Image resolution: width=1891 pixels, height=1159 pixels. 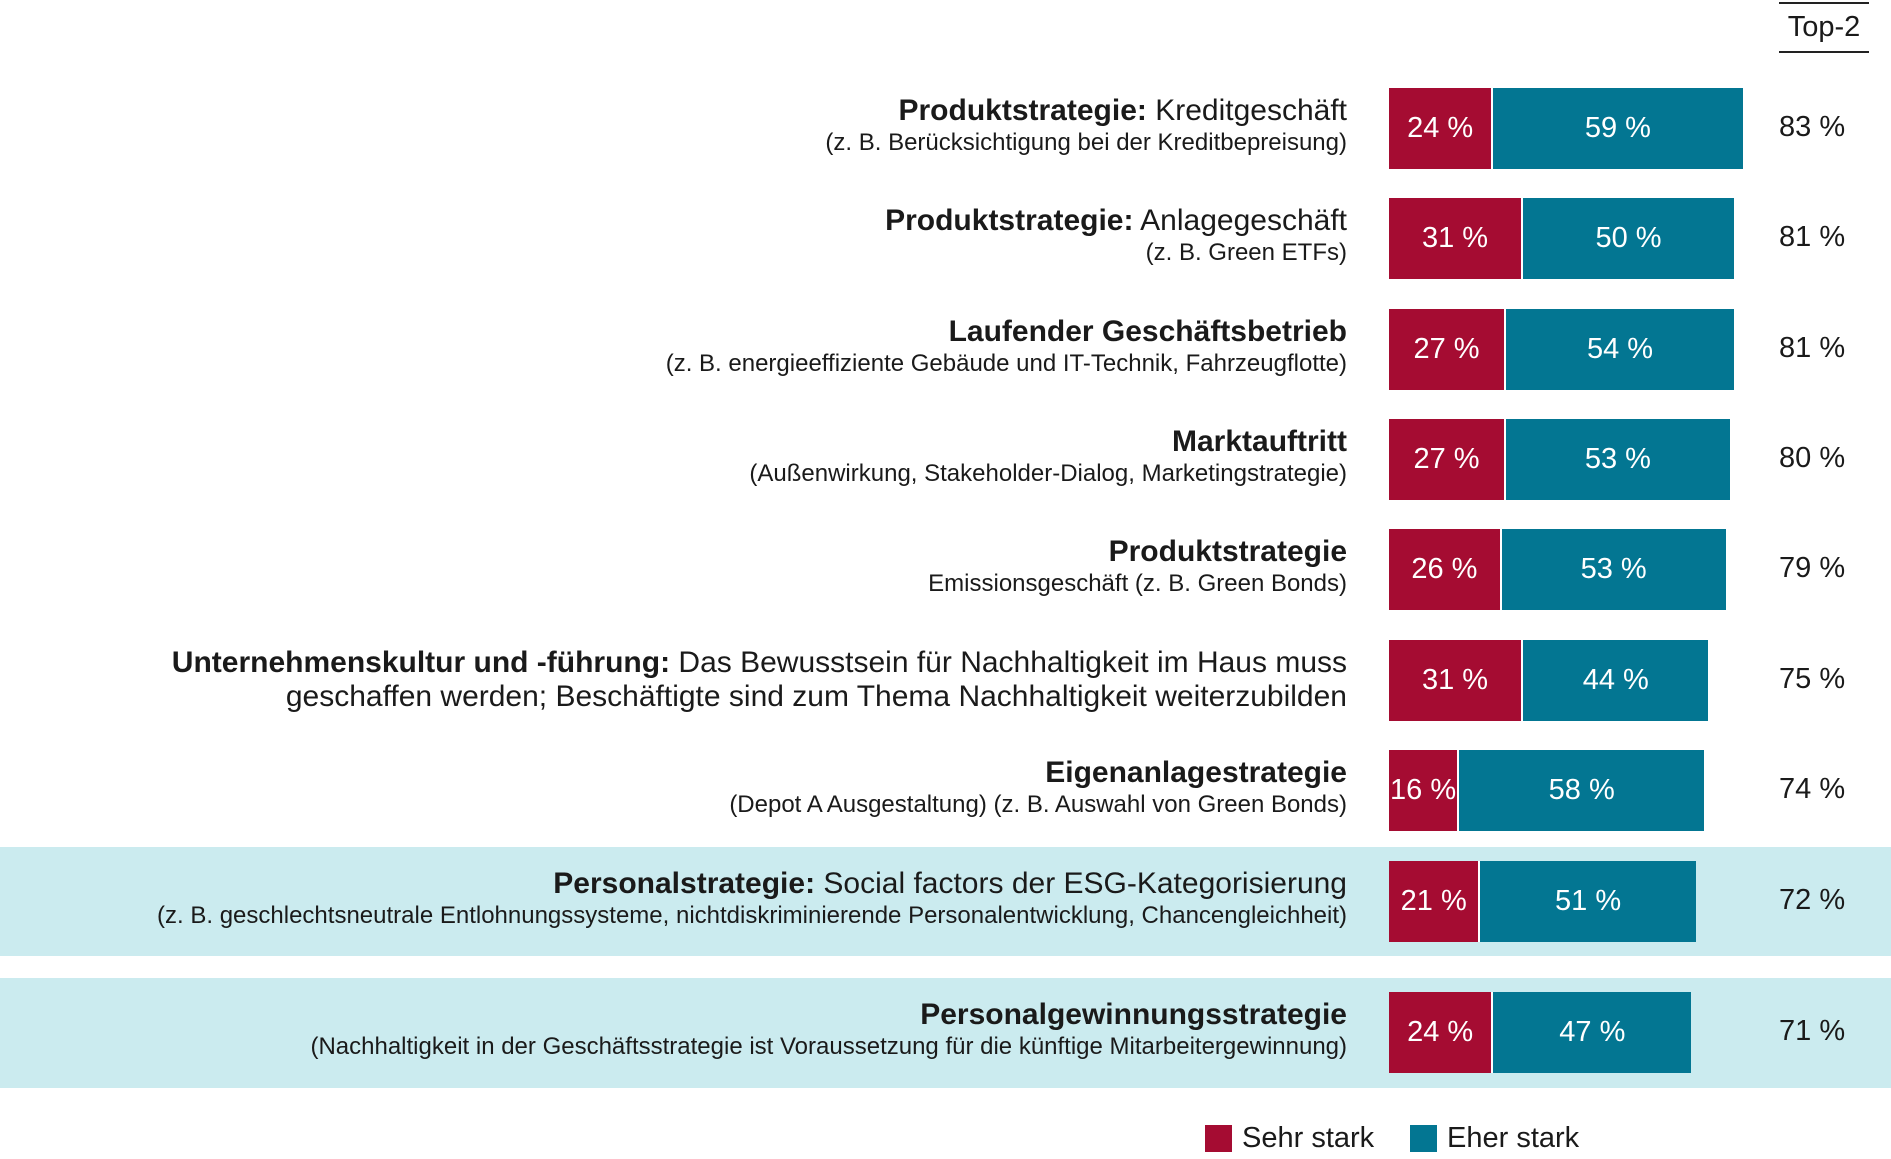 I want to click on top2-value: 72 %, so click(x=1812, y=900).